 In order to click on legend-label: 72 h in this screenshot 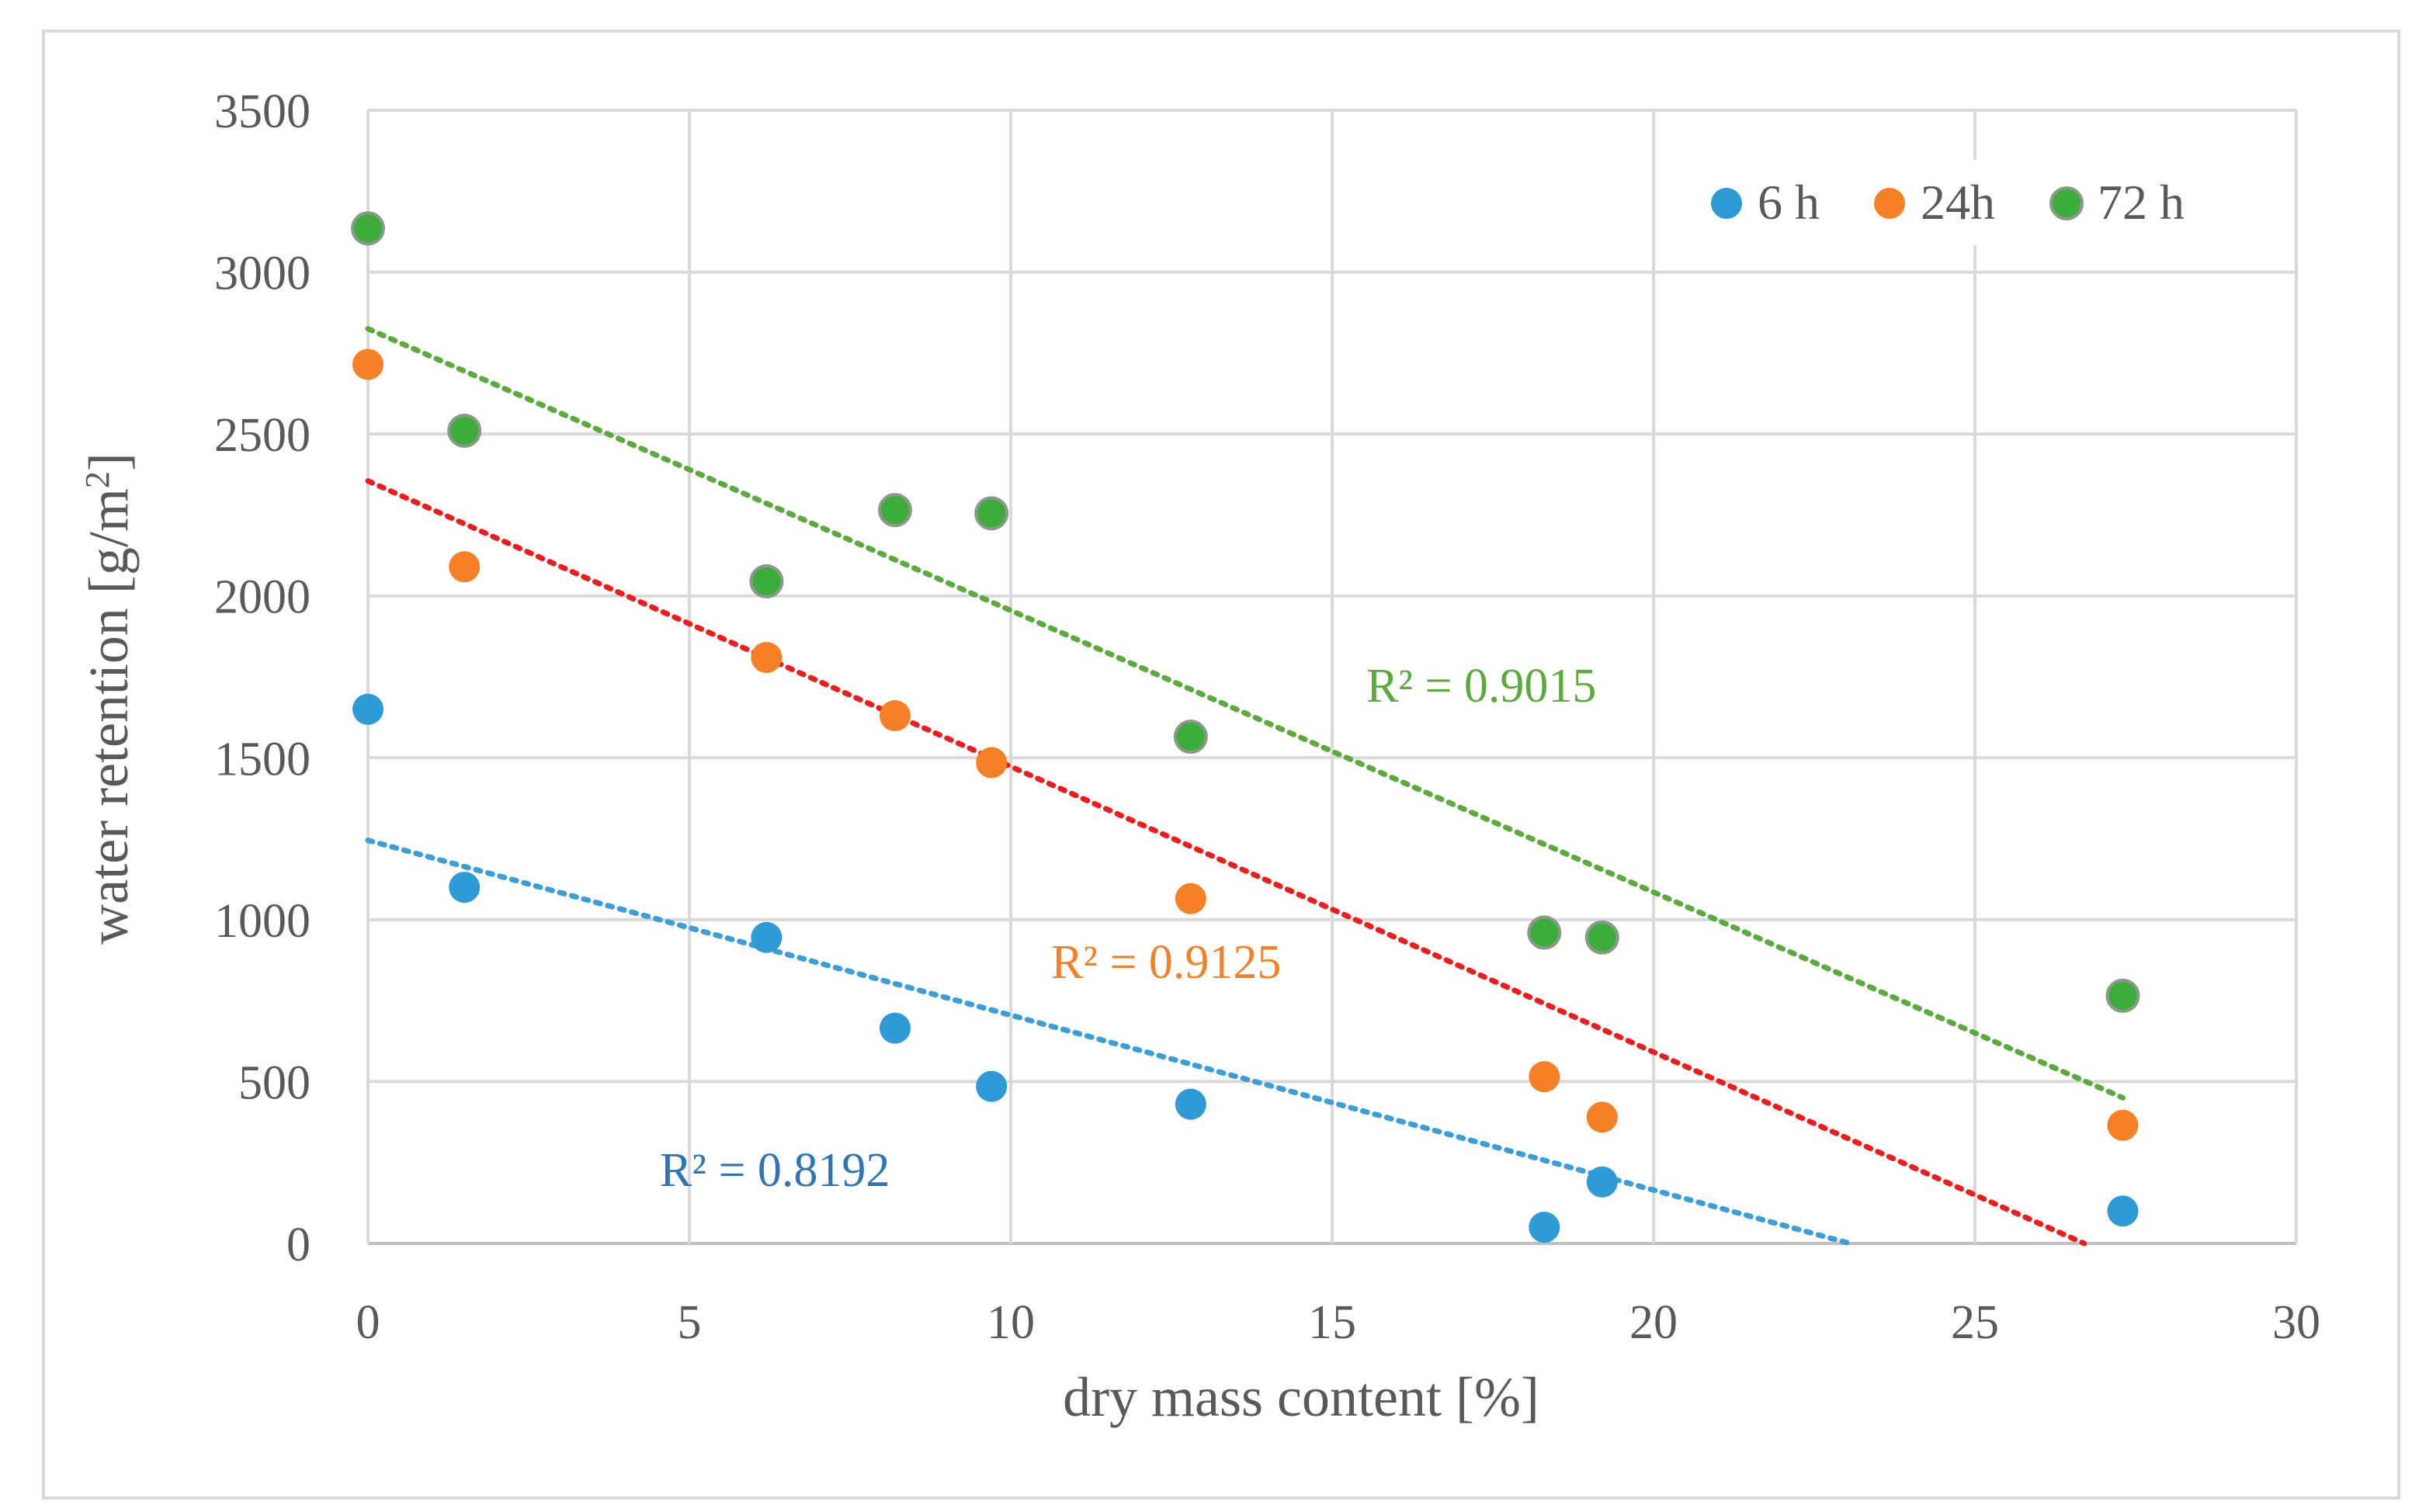, I will do `click(2141, 202)`.